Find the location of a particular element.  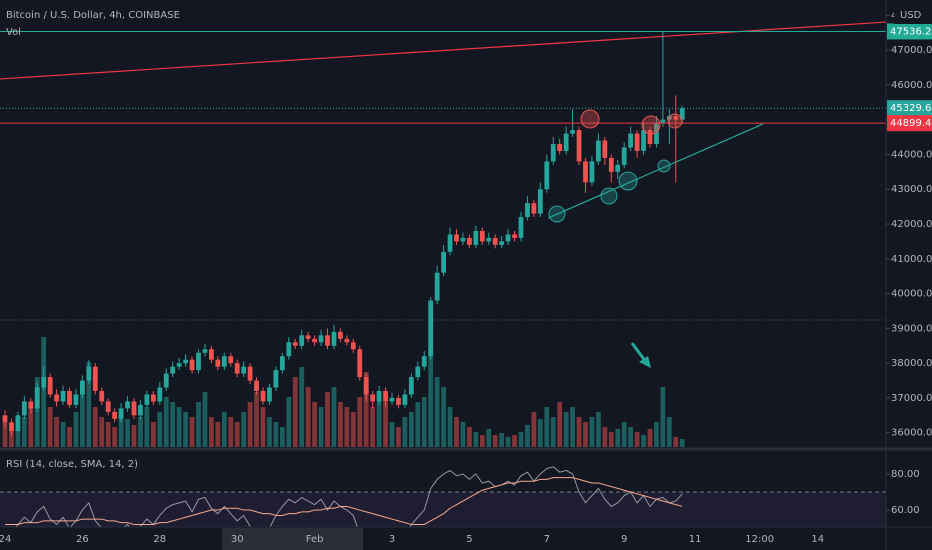

x-tick-label: 12:00 is located at coordinates (759, 539).